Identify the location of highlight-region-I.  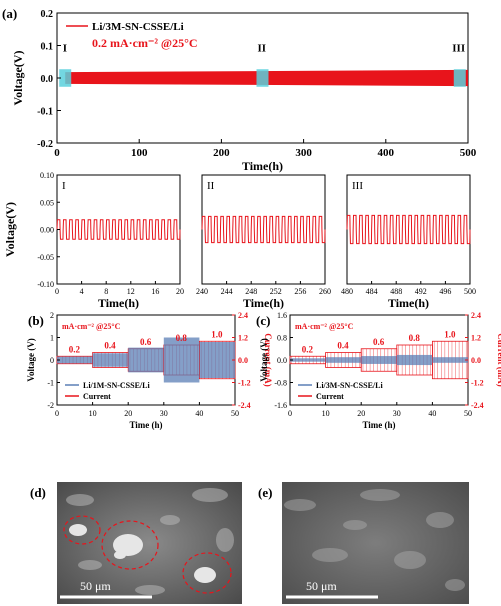
(65, 78).